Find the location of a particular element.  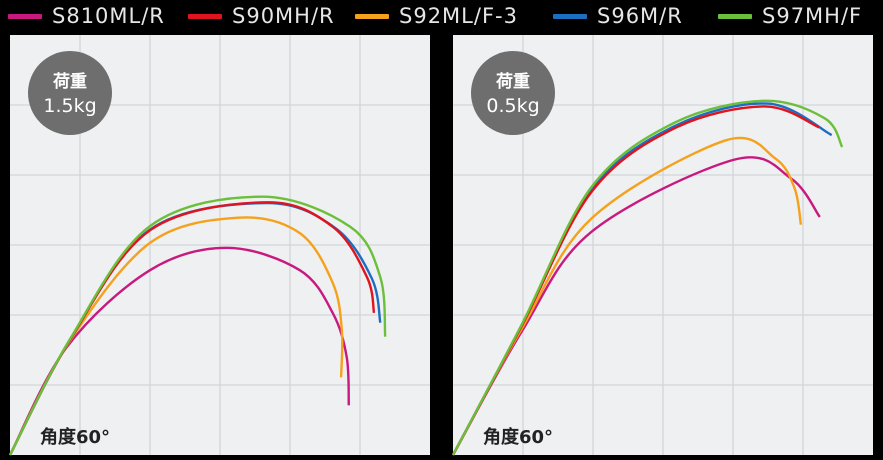

legend-item: S92ML/F-3 is located at coordinates (436, 16).